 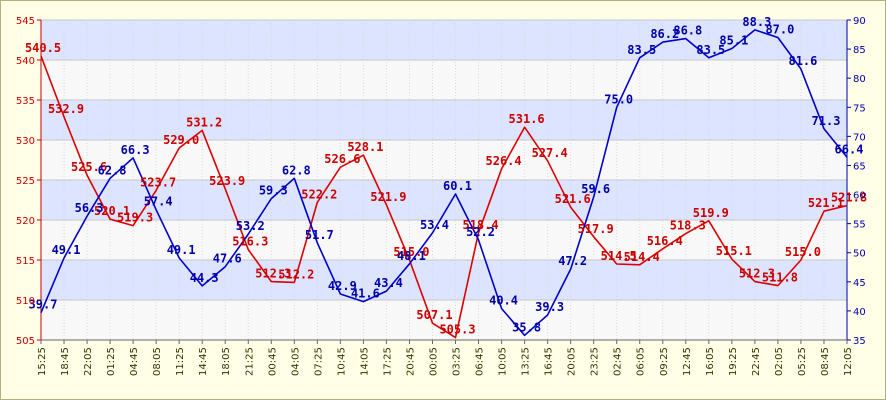 What do you see at coordinates (859, 21) in the screenshot?
I see `right-tick-label: 90` at bounding box center [859, 21].